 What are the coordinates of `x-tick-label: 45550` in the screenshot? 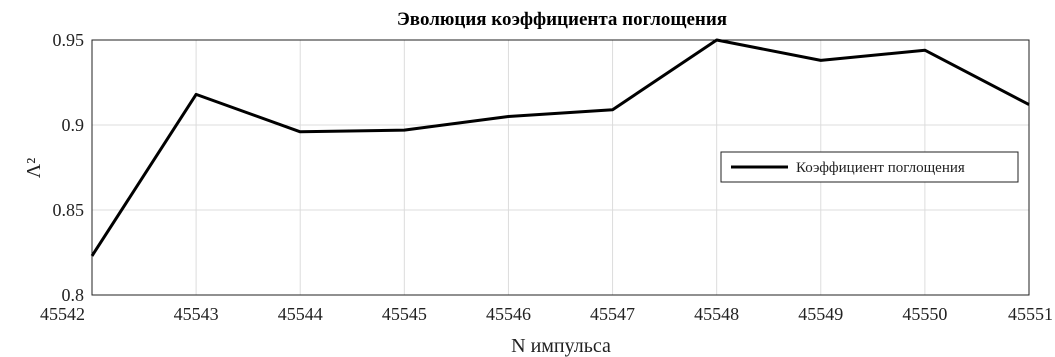 It's located at (924, 314).